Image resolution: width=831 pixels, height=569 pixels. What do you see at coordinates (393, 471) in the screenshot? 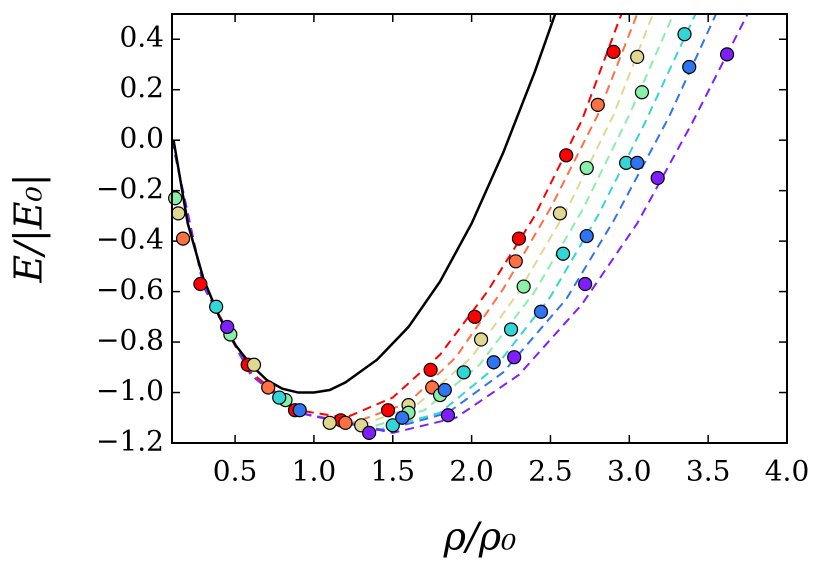
I see `x-tick-label: 1.5` at bounding box center [393, 471].